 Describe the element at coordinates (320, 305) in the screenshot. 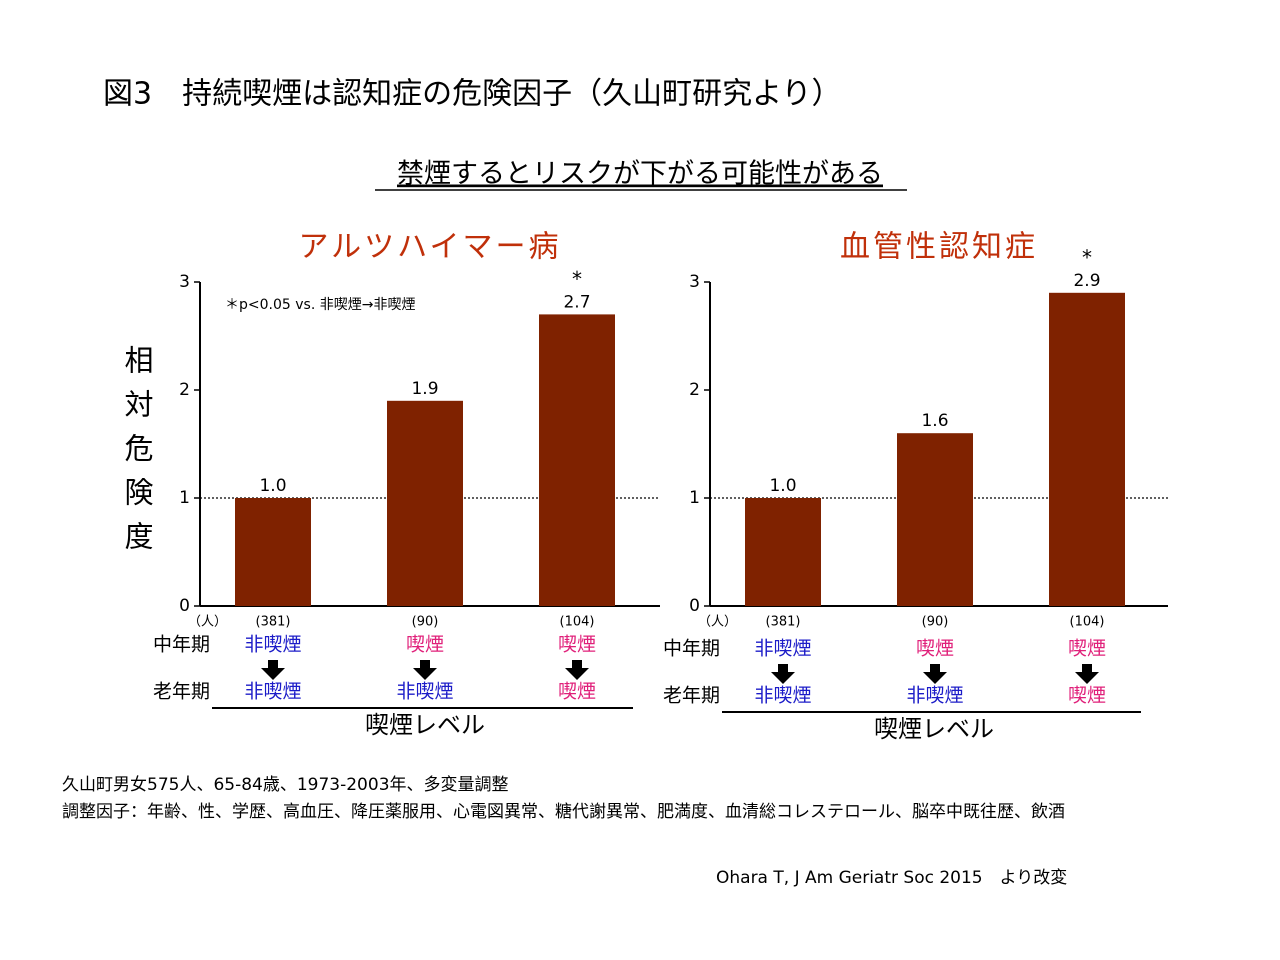

I see `note: ＊p<0.05 vs. 非喫煙→非喫煙` at that location.